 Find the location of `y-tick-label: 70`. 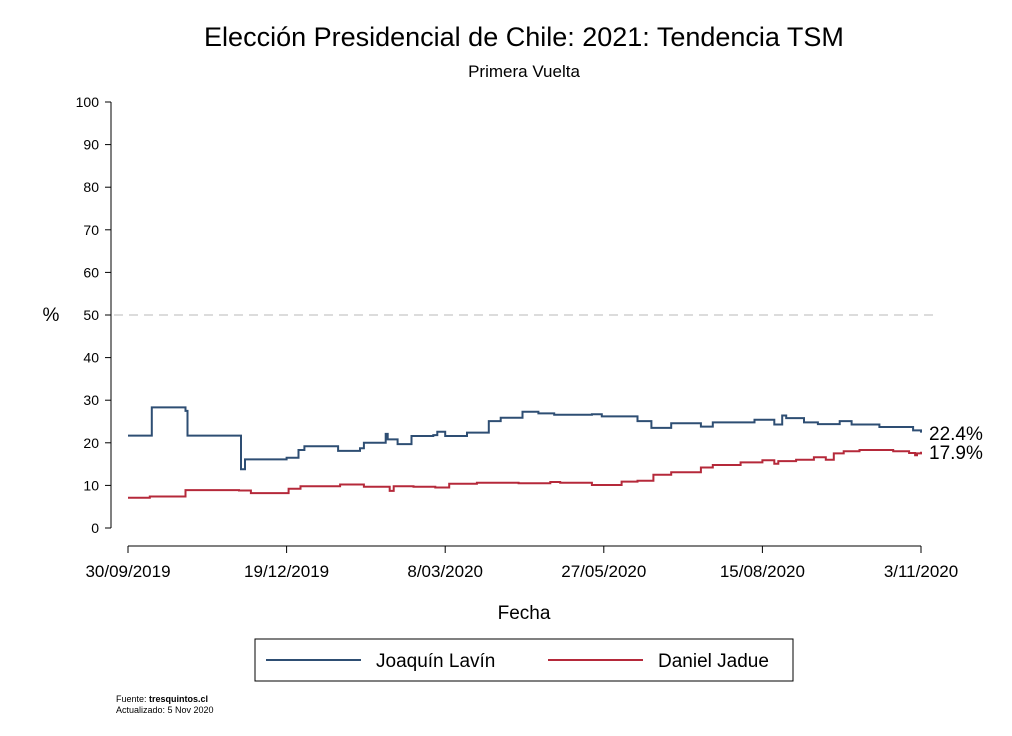

y-tick-label: 70 is located at coordinates (91, 230).